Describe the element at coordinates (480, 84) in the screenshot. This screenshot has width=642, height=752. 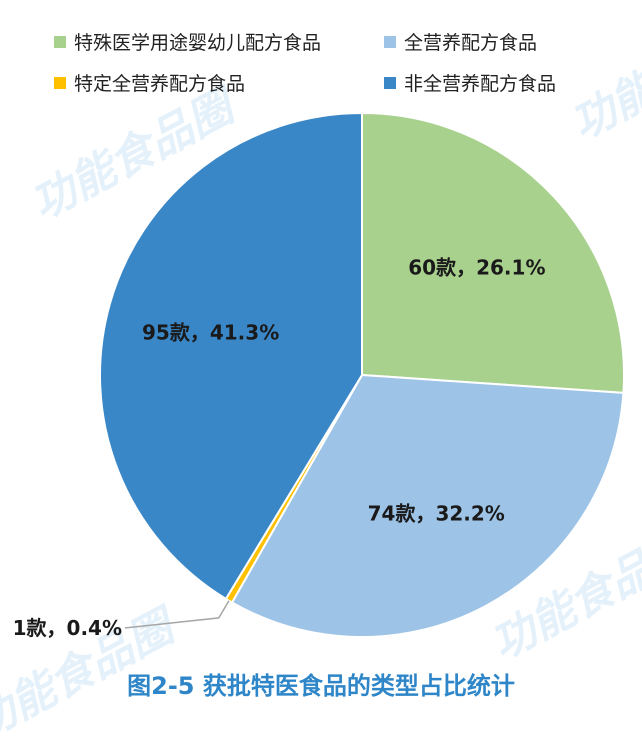
I see `legend-label: 非全营养配方食品` at that location.